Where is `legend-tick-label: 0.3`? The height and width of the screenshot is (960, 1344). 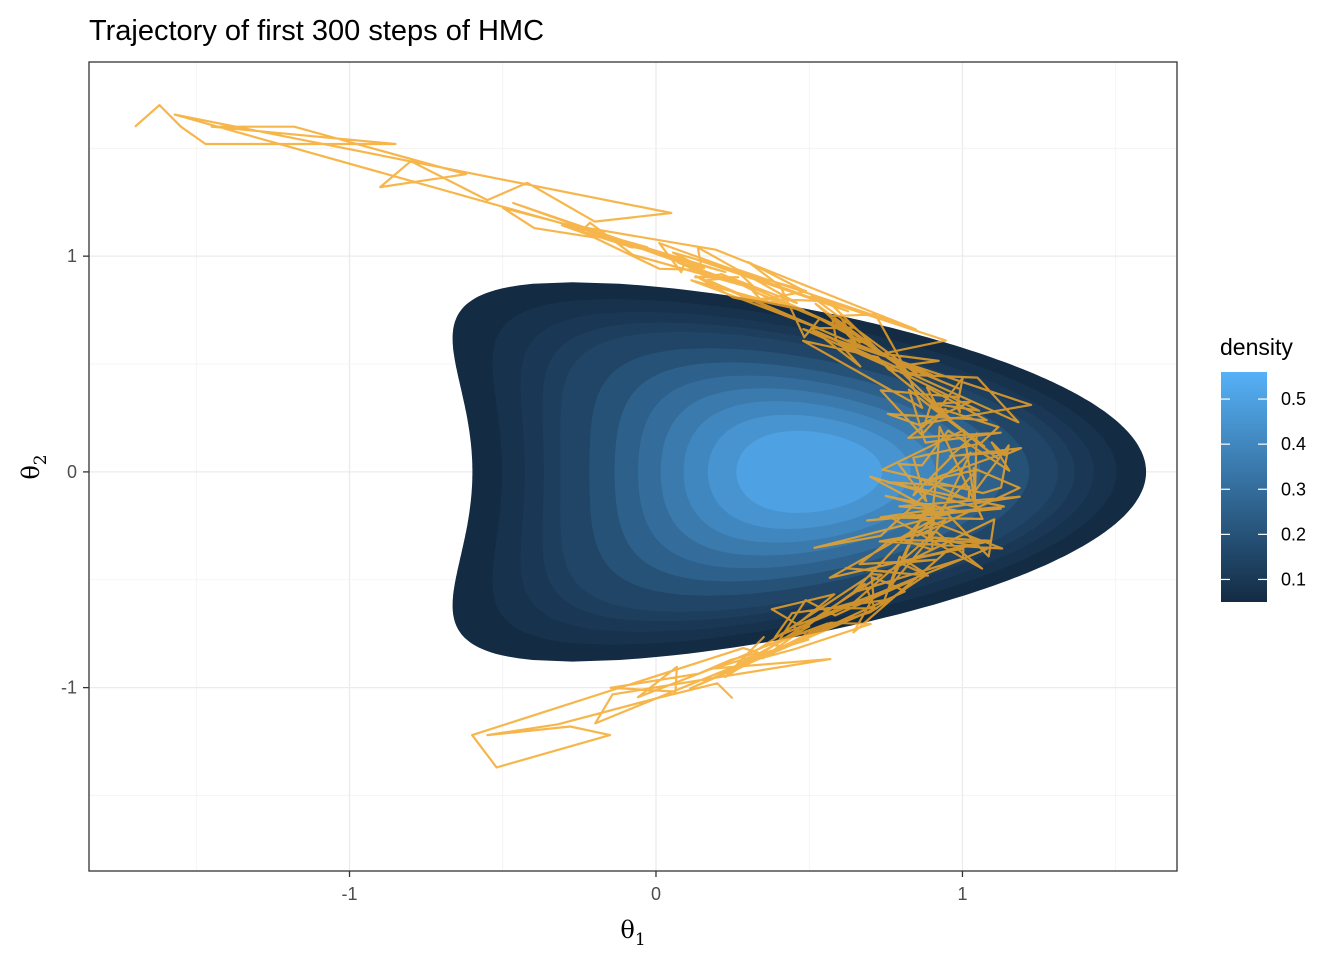 legend-tick-label: 0.3 is located at coordinates (1293, 489).